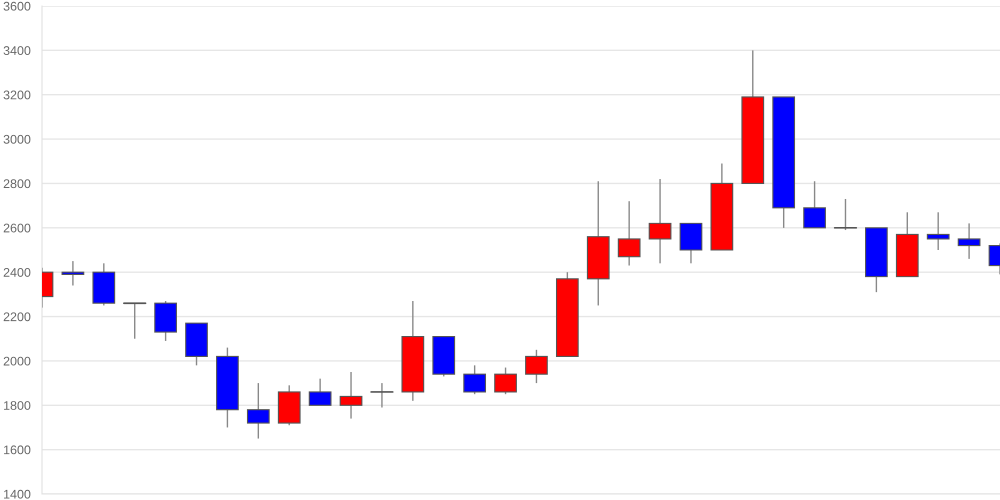 The width and height of the screenshot is (1000, 500). Describe the element at coordinates (17, 51) in the screenshot. I see `y-tick-label: 3400` at that location.